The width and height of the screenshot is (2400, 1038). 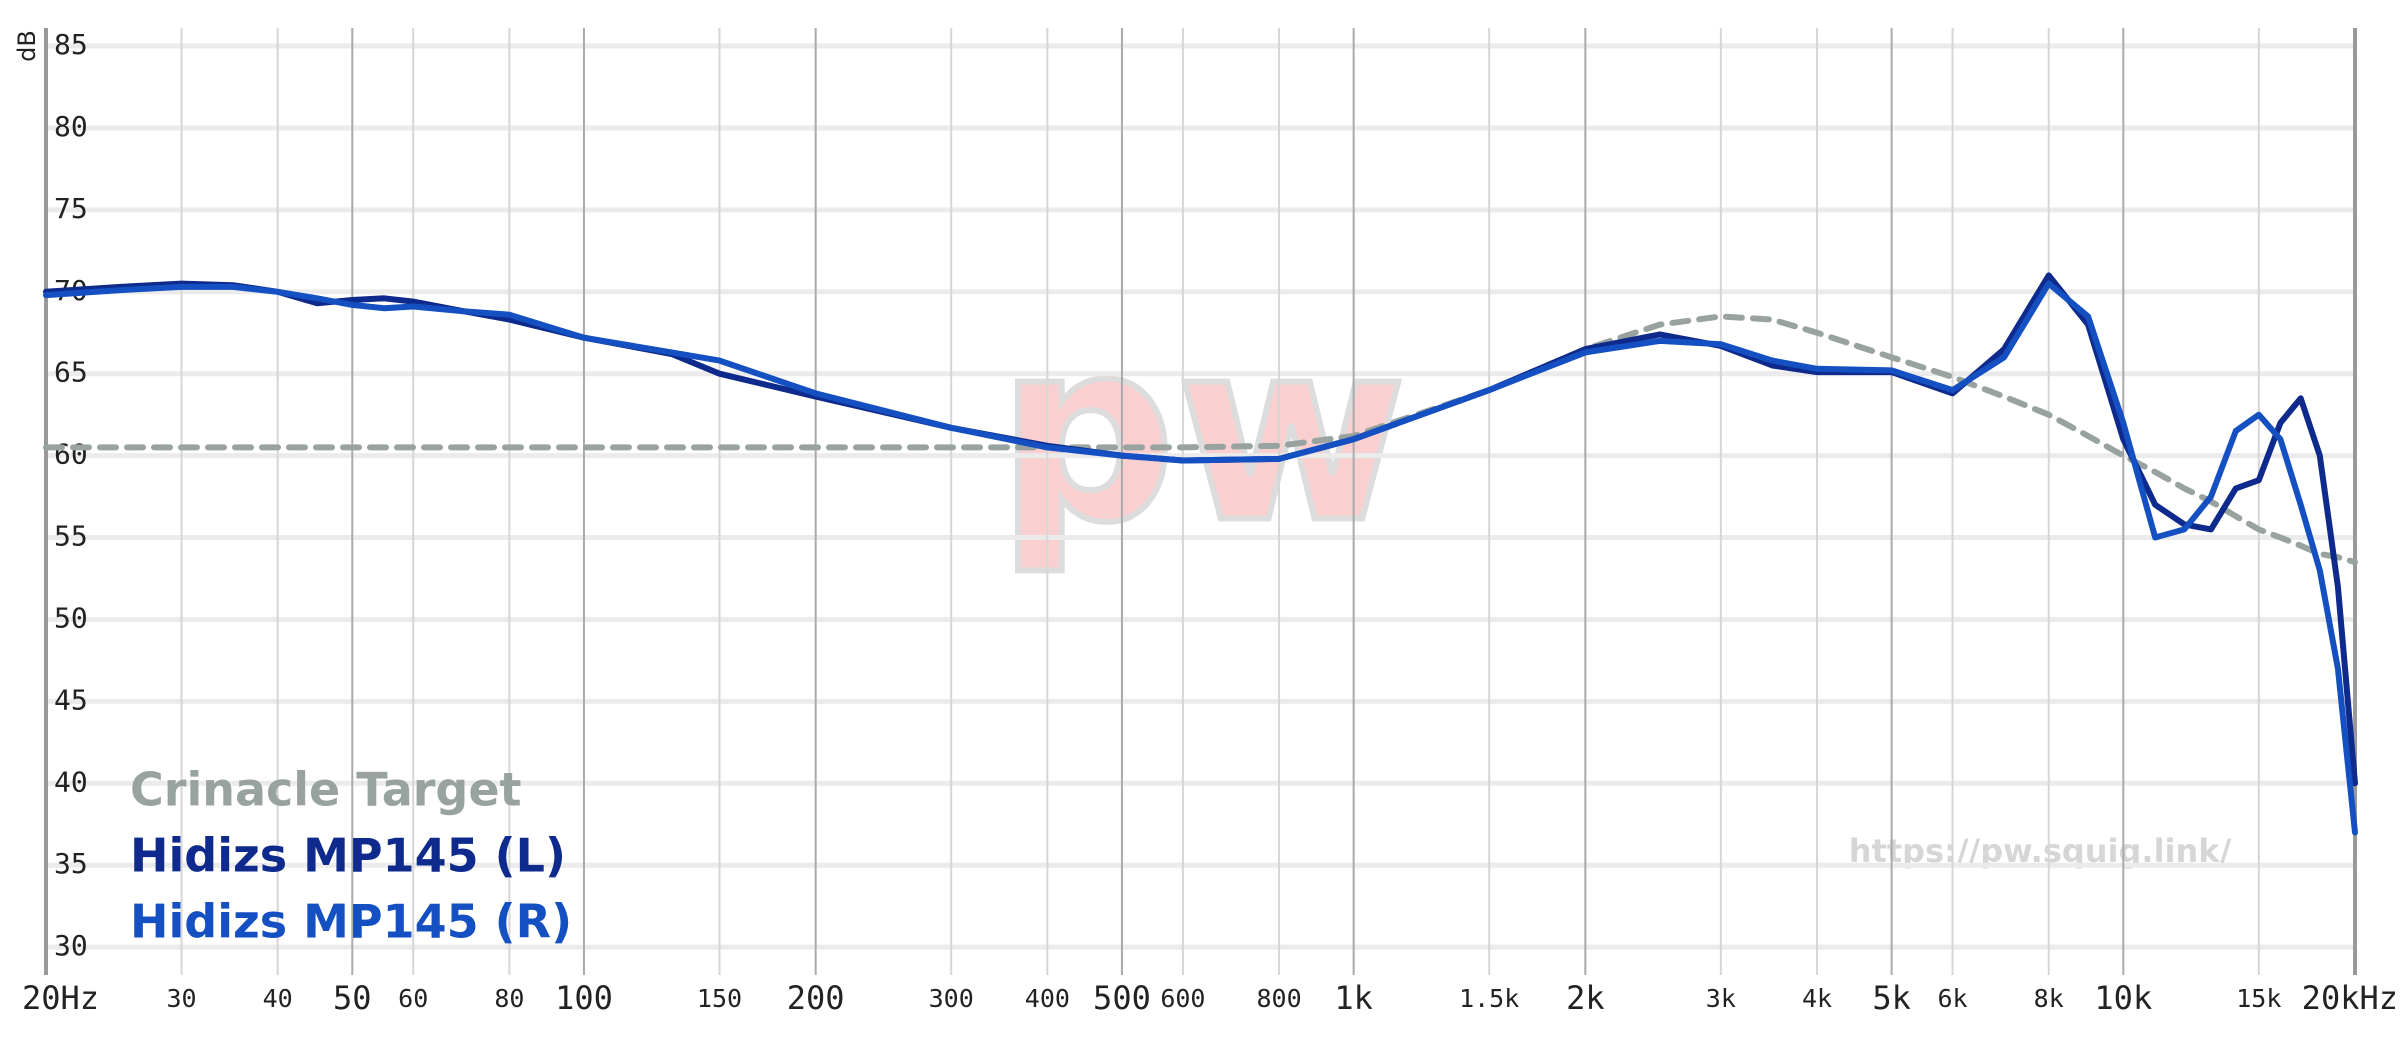 I want to click on x-tick-label: 30, so click(x=181, y=998).